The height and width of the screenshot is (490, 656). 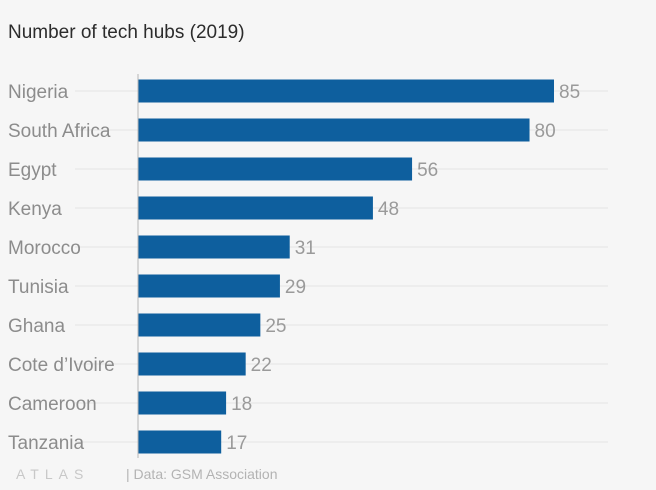 I want to click on value-label: 80, so click(x=545, y=131).